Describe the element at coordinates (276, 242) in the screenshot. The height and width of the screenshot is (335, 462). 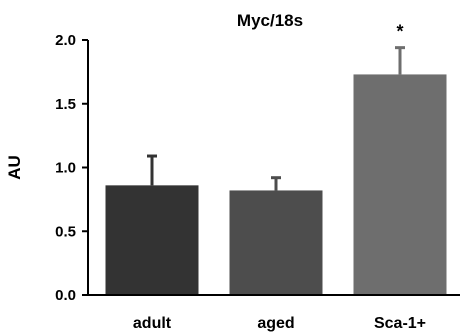
I see `bar-aged` at that location.